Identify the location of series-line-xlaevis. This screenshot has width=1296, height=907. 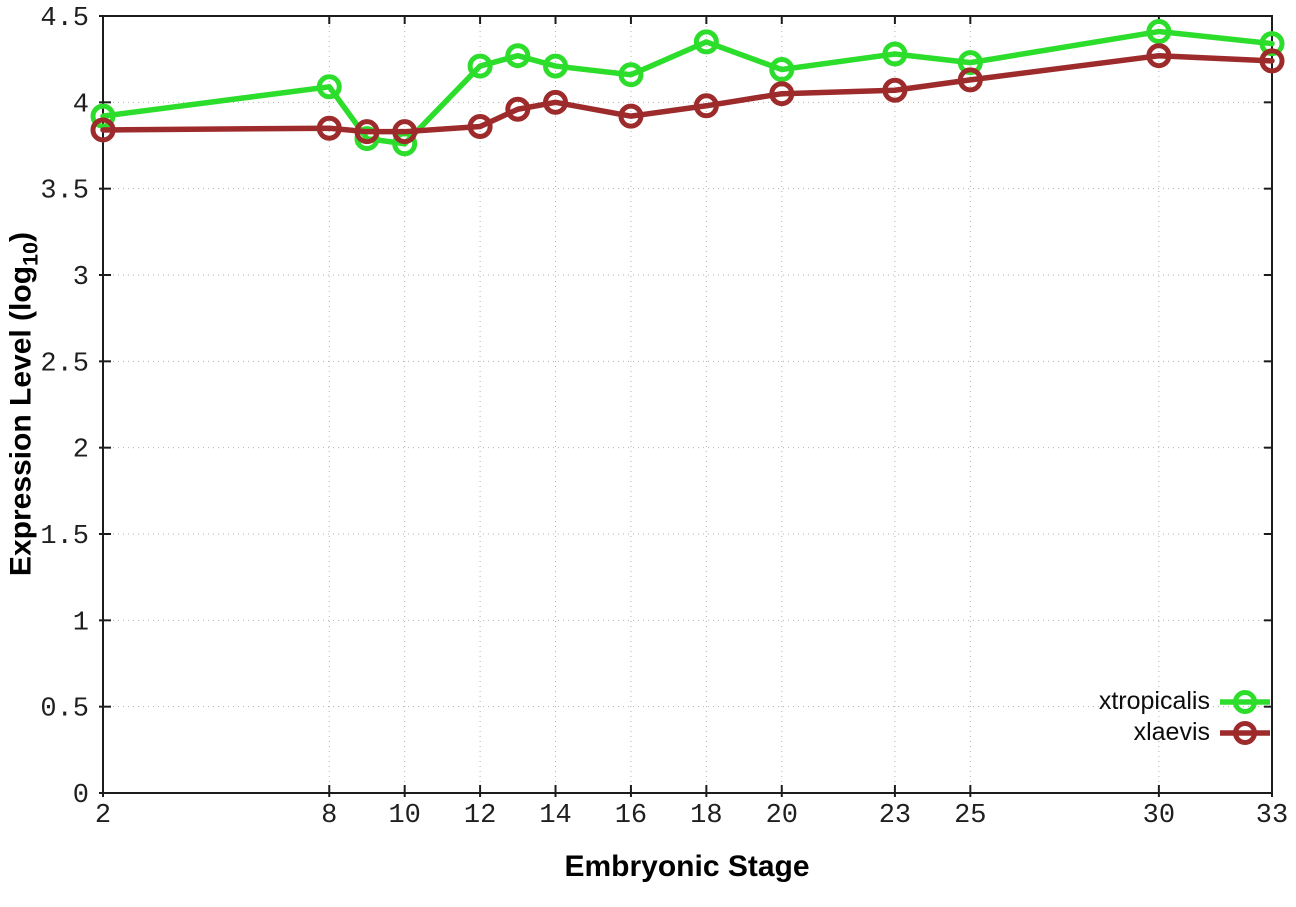
(687, 93).